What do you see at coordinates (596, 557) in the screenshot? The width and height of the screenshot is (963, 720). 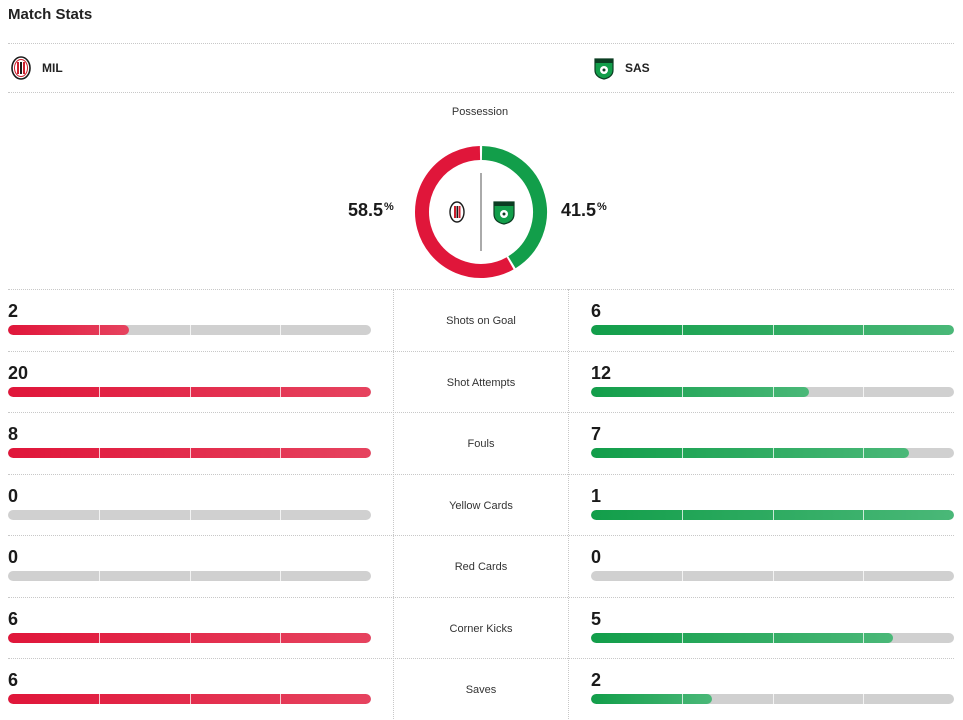 I see `away-stat-value: 0` at bounding box center [596, 557].